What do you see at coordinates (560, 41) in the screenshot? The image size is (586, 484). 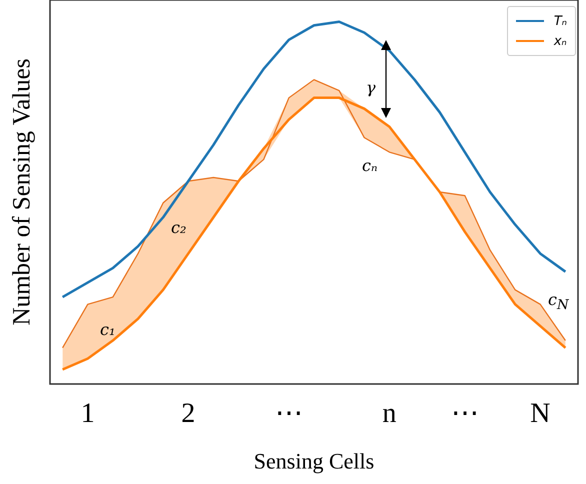 I see `legend-label: xₙ` at bounding box center [560, 41].